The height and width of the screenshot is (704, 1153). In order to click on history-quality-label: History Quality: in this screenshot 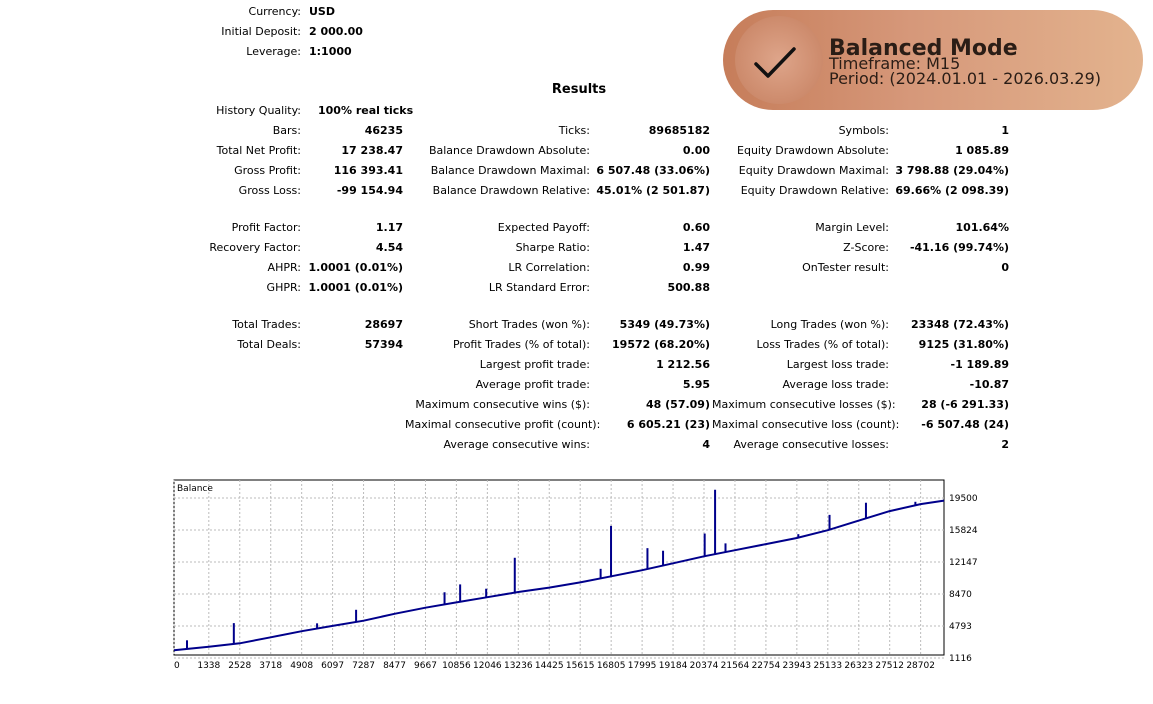, I will do `click(258, 110)`.